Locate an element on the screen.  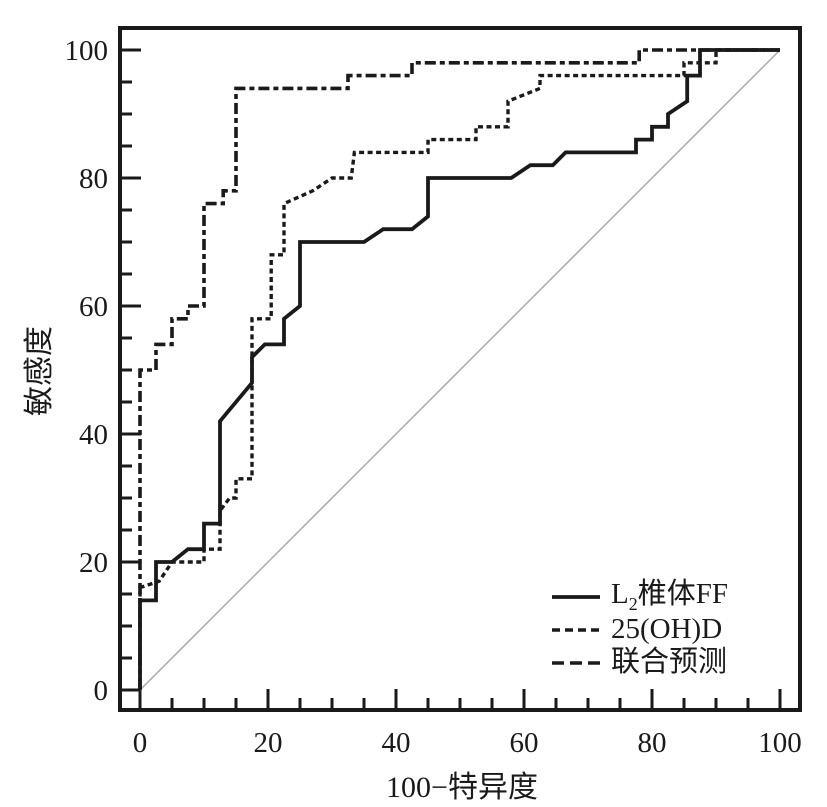
x-tick-label: 20 is located at coordinates (268, 743).